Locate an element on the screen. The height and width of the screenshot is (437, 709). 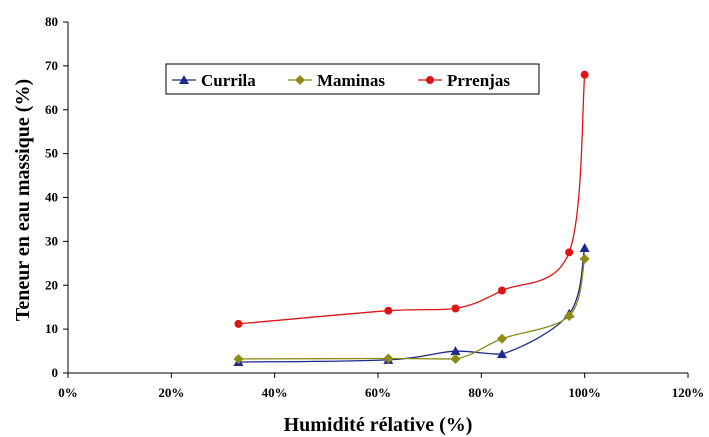
y-tick-label: 30 is located at coordinates (51, 240).